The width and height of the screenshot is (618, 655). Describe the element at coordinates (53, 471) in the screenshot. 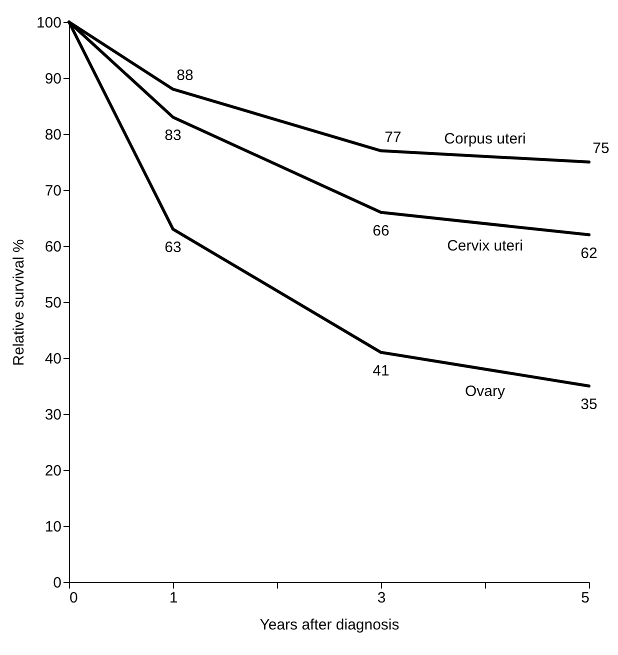

I see `y-tick-label: 20` at that location.